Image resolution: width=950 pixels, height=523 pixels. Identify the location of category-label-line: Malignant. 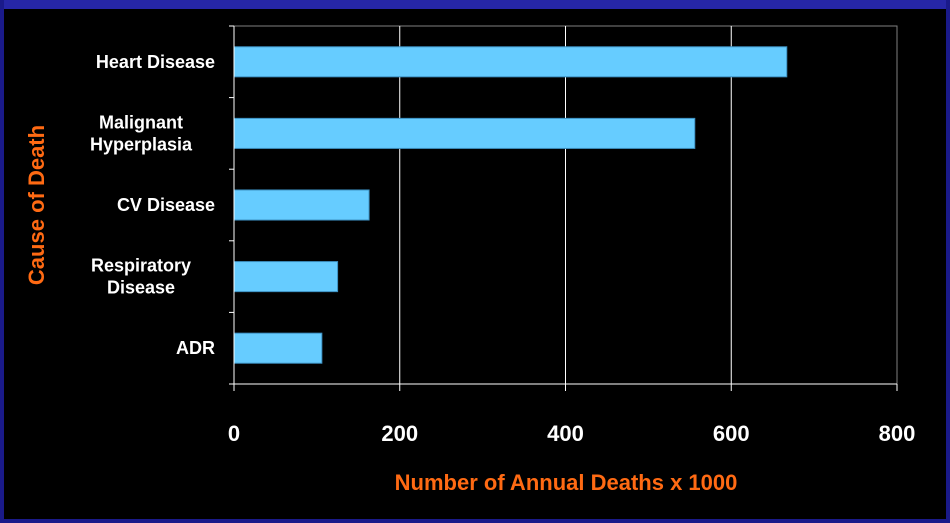
(141, 122).